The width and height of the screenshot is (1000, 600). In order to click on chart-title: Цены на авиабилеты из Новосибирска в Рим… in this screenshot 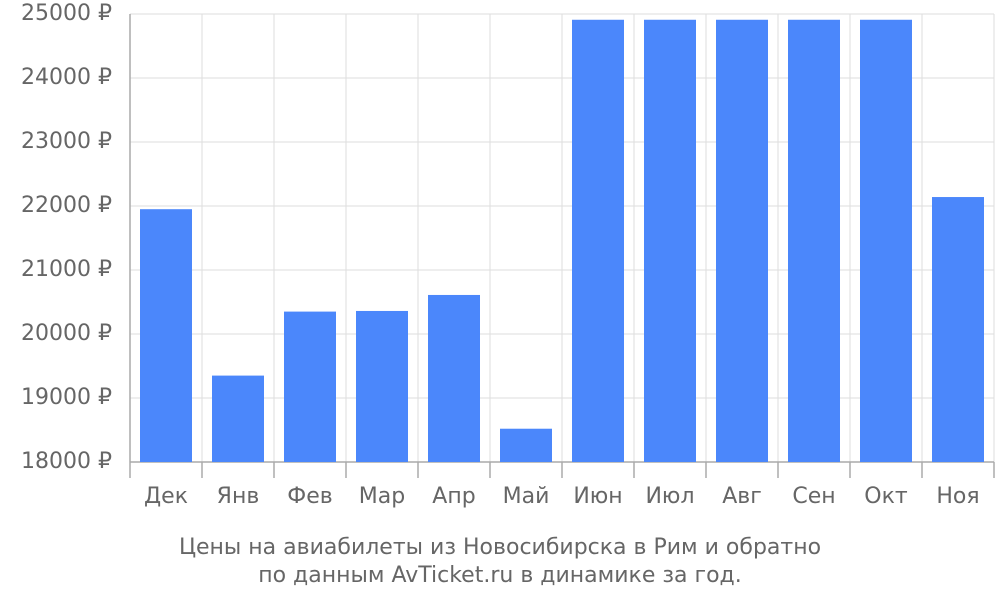, I will do `click(500, 547)`.